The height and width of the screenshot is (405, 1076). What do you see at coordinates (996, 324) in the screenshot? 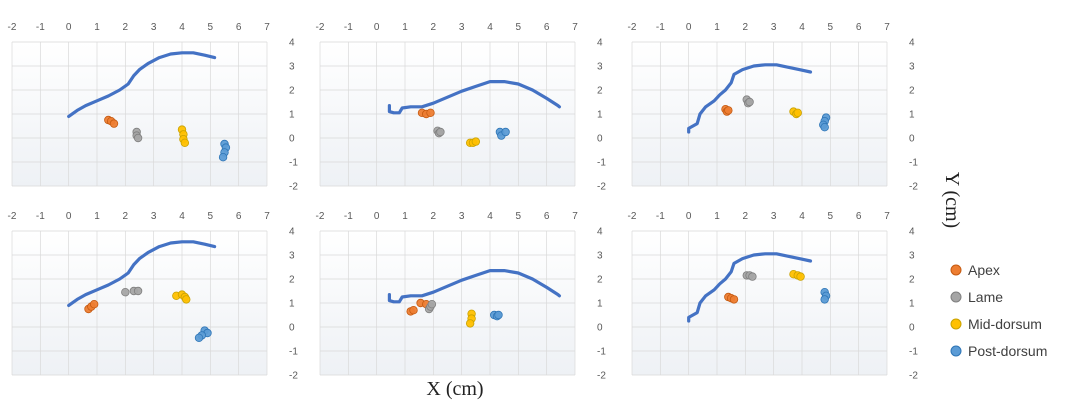
I see `legend-item-mid-dorsum: Mid-dorsum` at bounding box center [996, 324].